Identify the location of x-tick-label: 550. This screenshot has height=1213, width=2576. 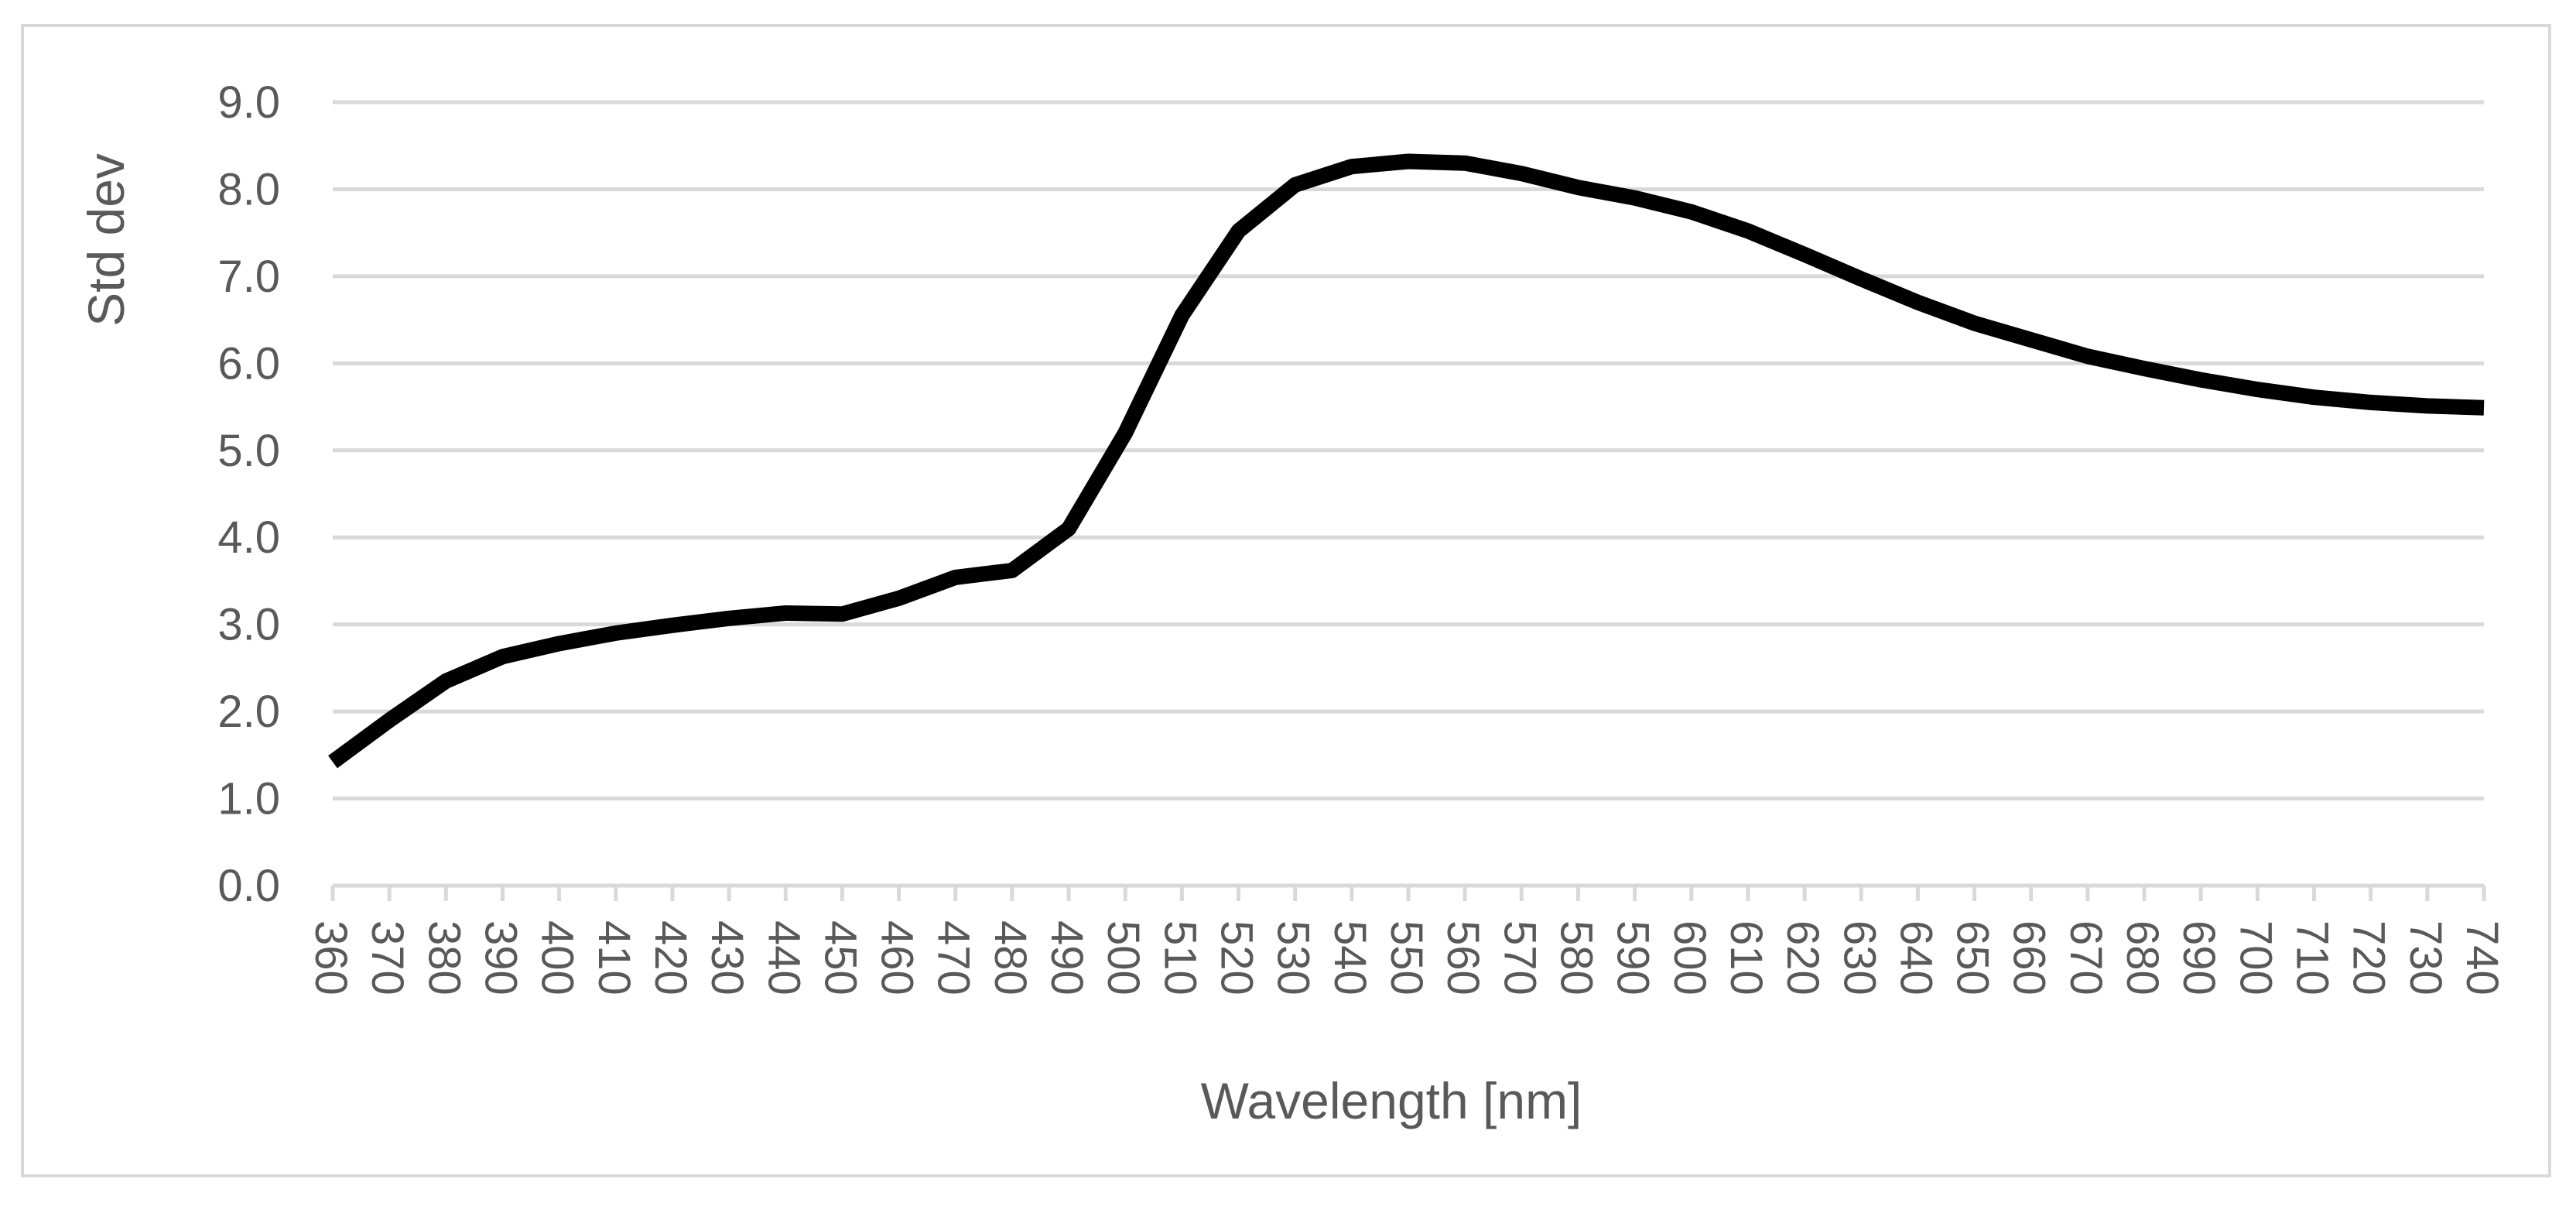
(1407, 958).